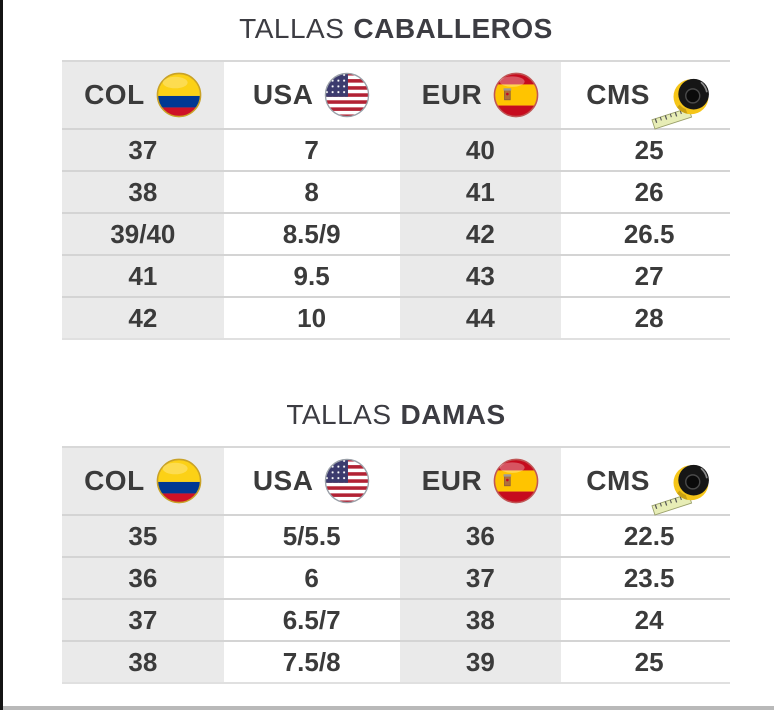 The width and height of the screenshot is (774, 710). Describe the element at coordinates (396, 277) in the screenshot. I see `table-row: 41 9.5 43 27` at that location.